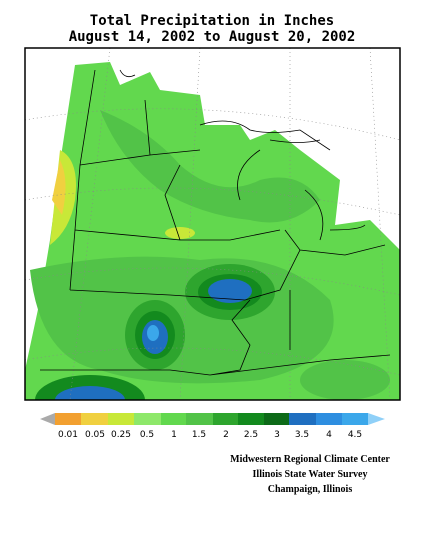 The height and width of the screenshot is (550, 425). Describe the element at coordinates (121, 435) in the screenshot. I see `legend-label: 0.25` at that location.